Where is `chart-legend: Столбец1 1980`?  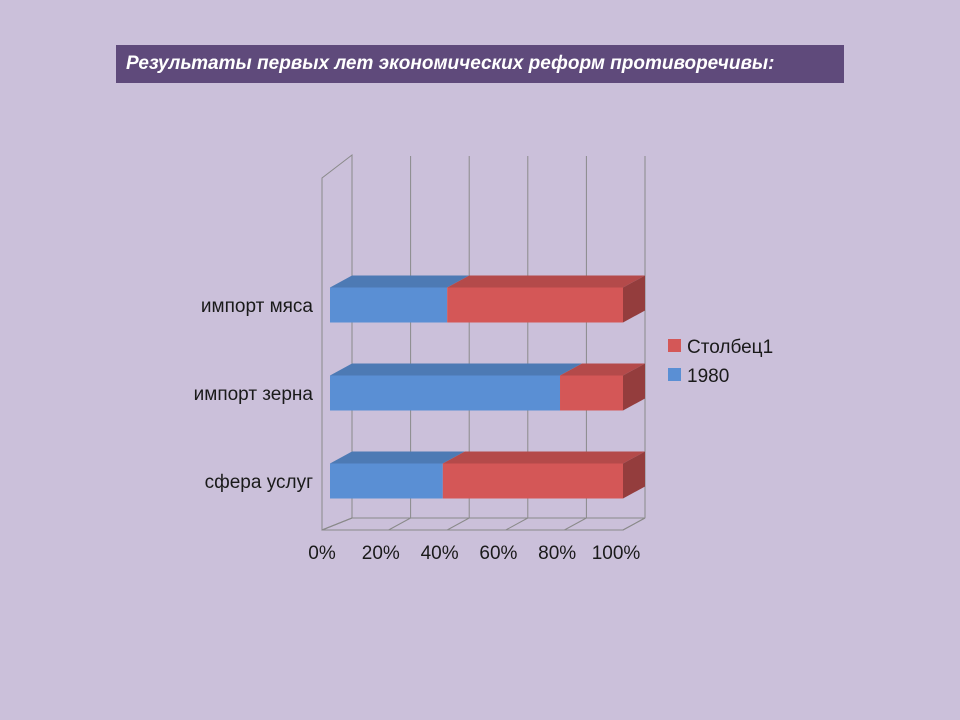
chart-legend: Столбец1 1980 is located at coordinates (720, 362).